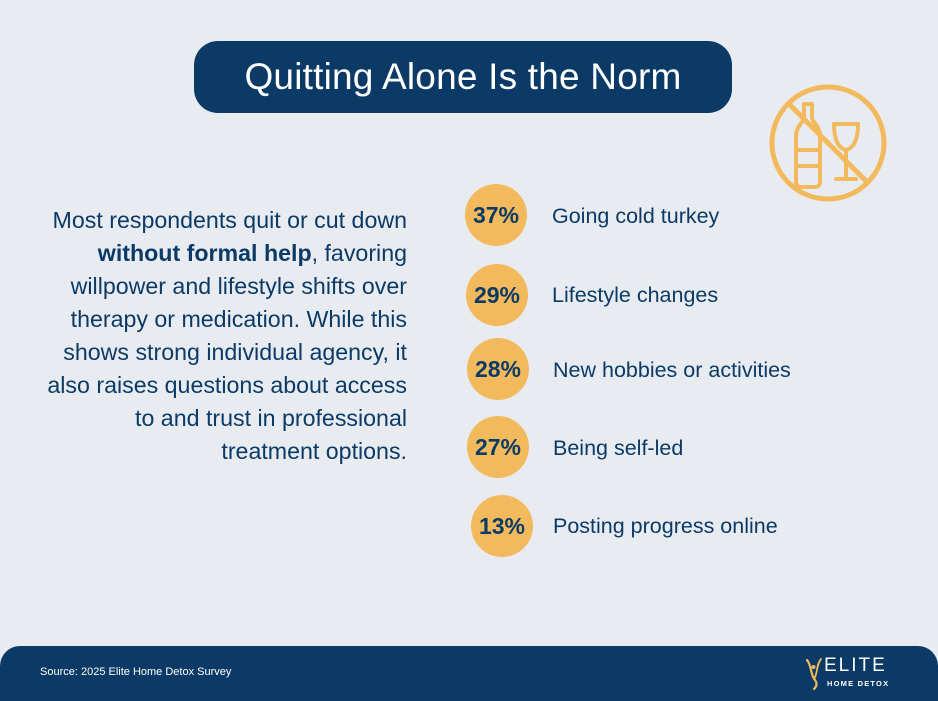  I want to click on stat-percent-circle: 27%, so click(498, 447).